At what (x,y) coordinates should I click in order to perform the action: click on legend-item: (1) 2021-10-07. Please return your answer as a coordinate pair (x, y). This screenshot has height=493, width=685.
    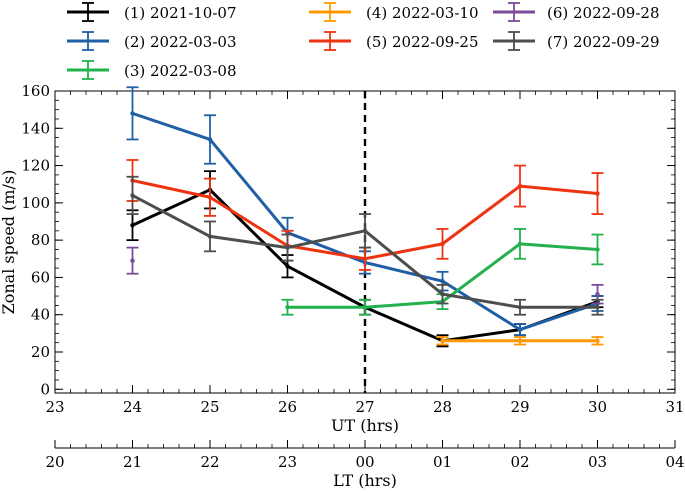
    Looking at the image, I should click on (152, 12).